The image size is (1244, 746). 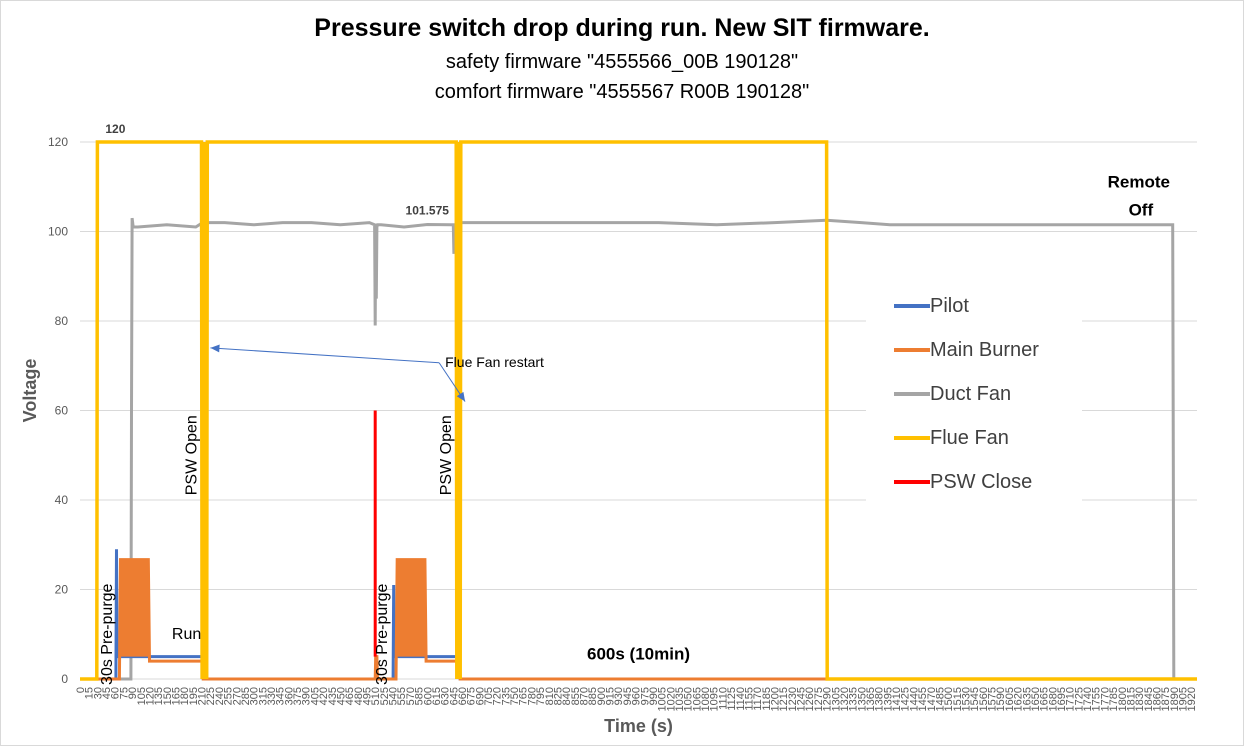 I want to click on annotation-run: Run, so click(x=186, y=634).